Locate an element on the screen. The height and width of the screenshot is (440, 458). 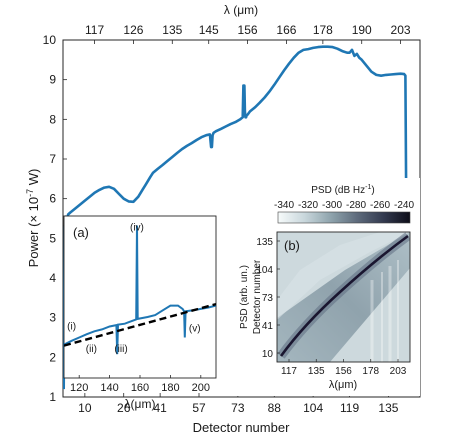
inset-a-spectrum-line is located at coordinates (140, 290).